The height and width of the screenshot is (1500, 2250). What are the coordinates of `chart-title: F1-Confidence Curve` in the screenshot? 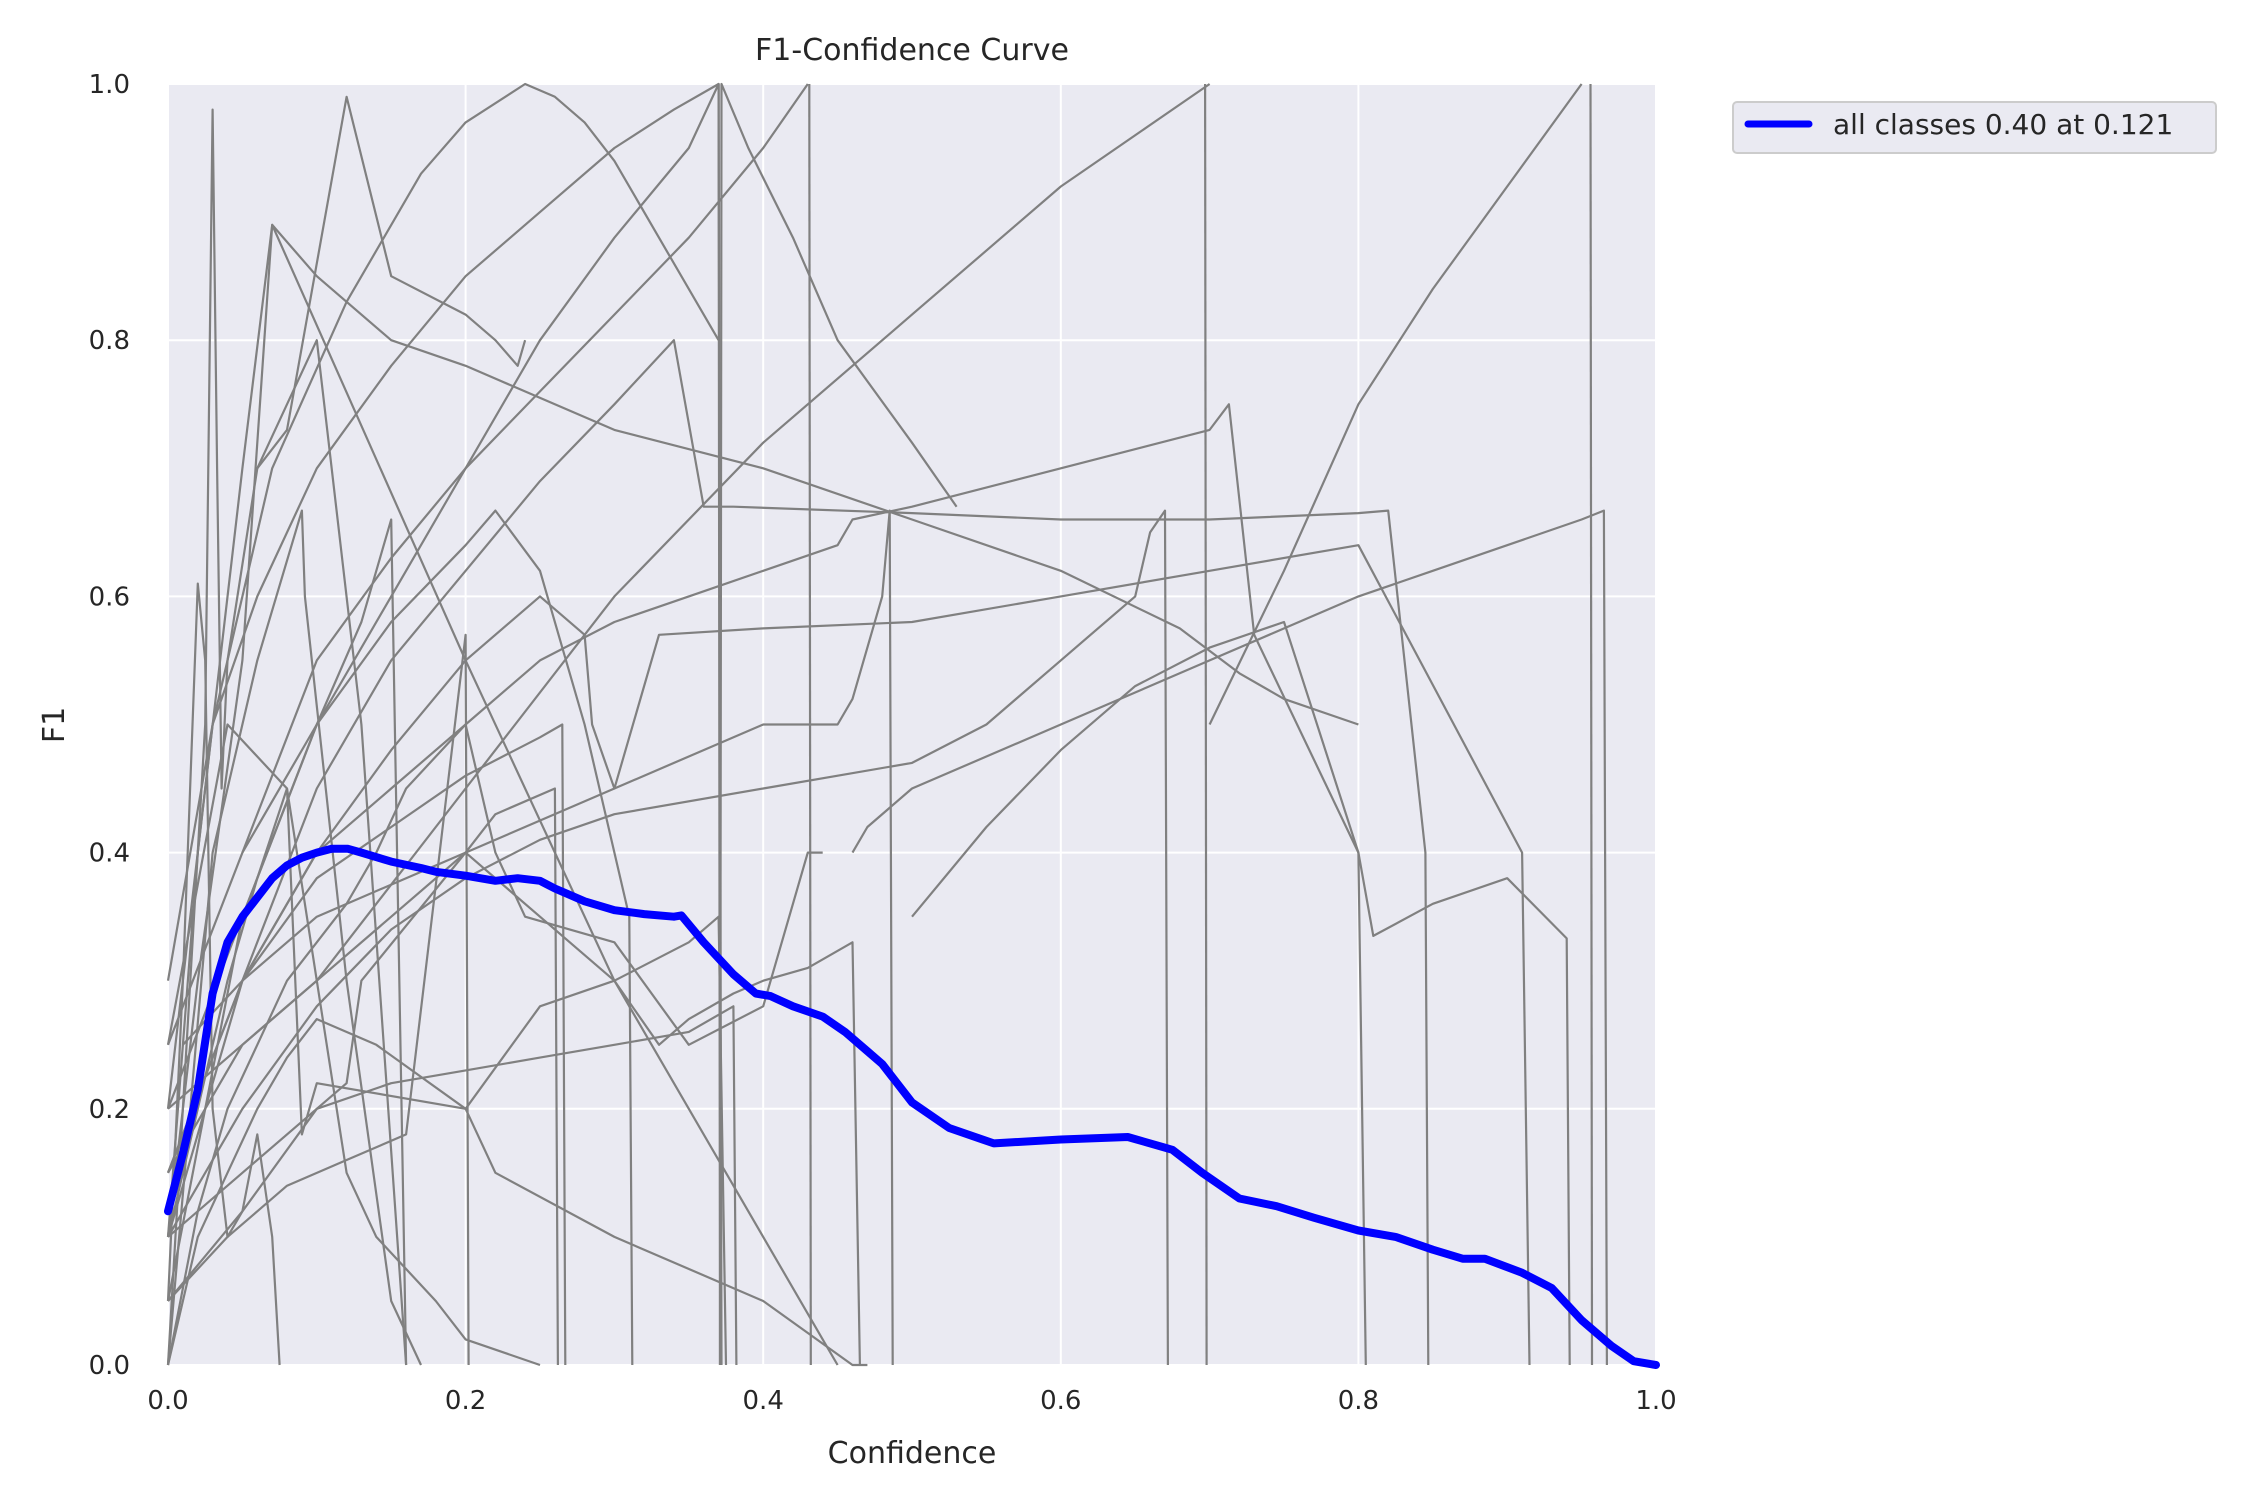 It's located at (912, 50).